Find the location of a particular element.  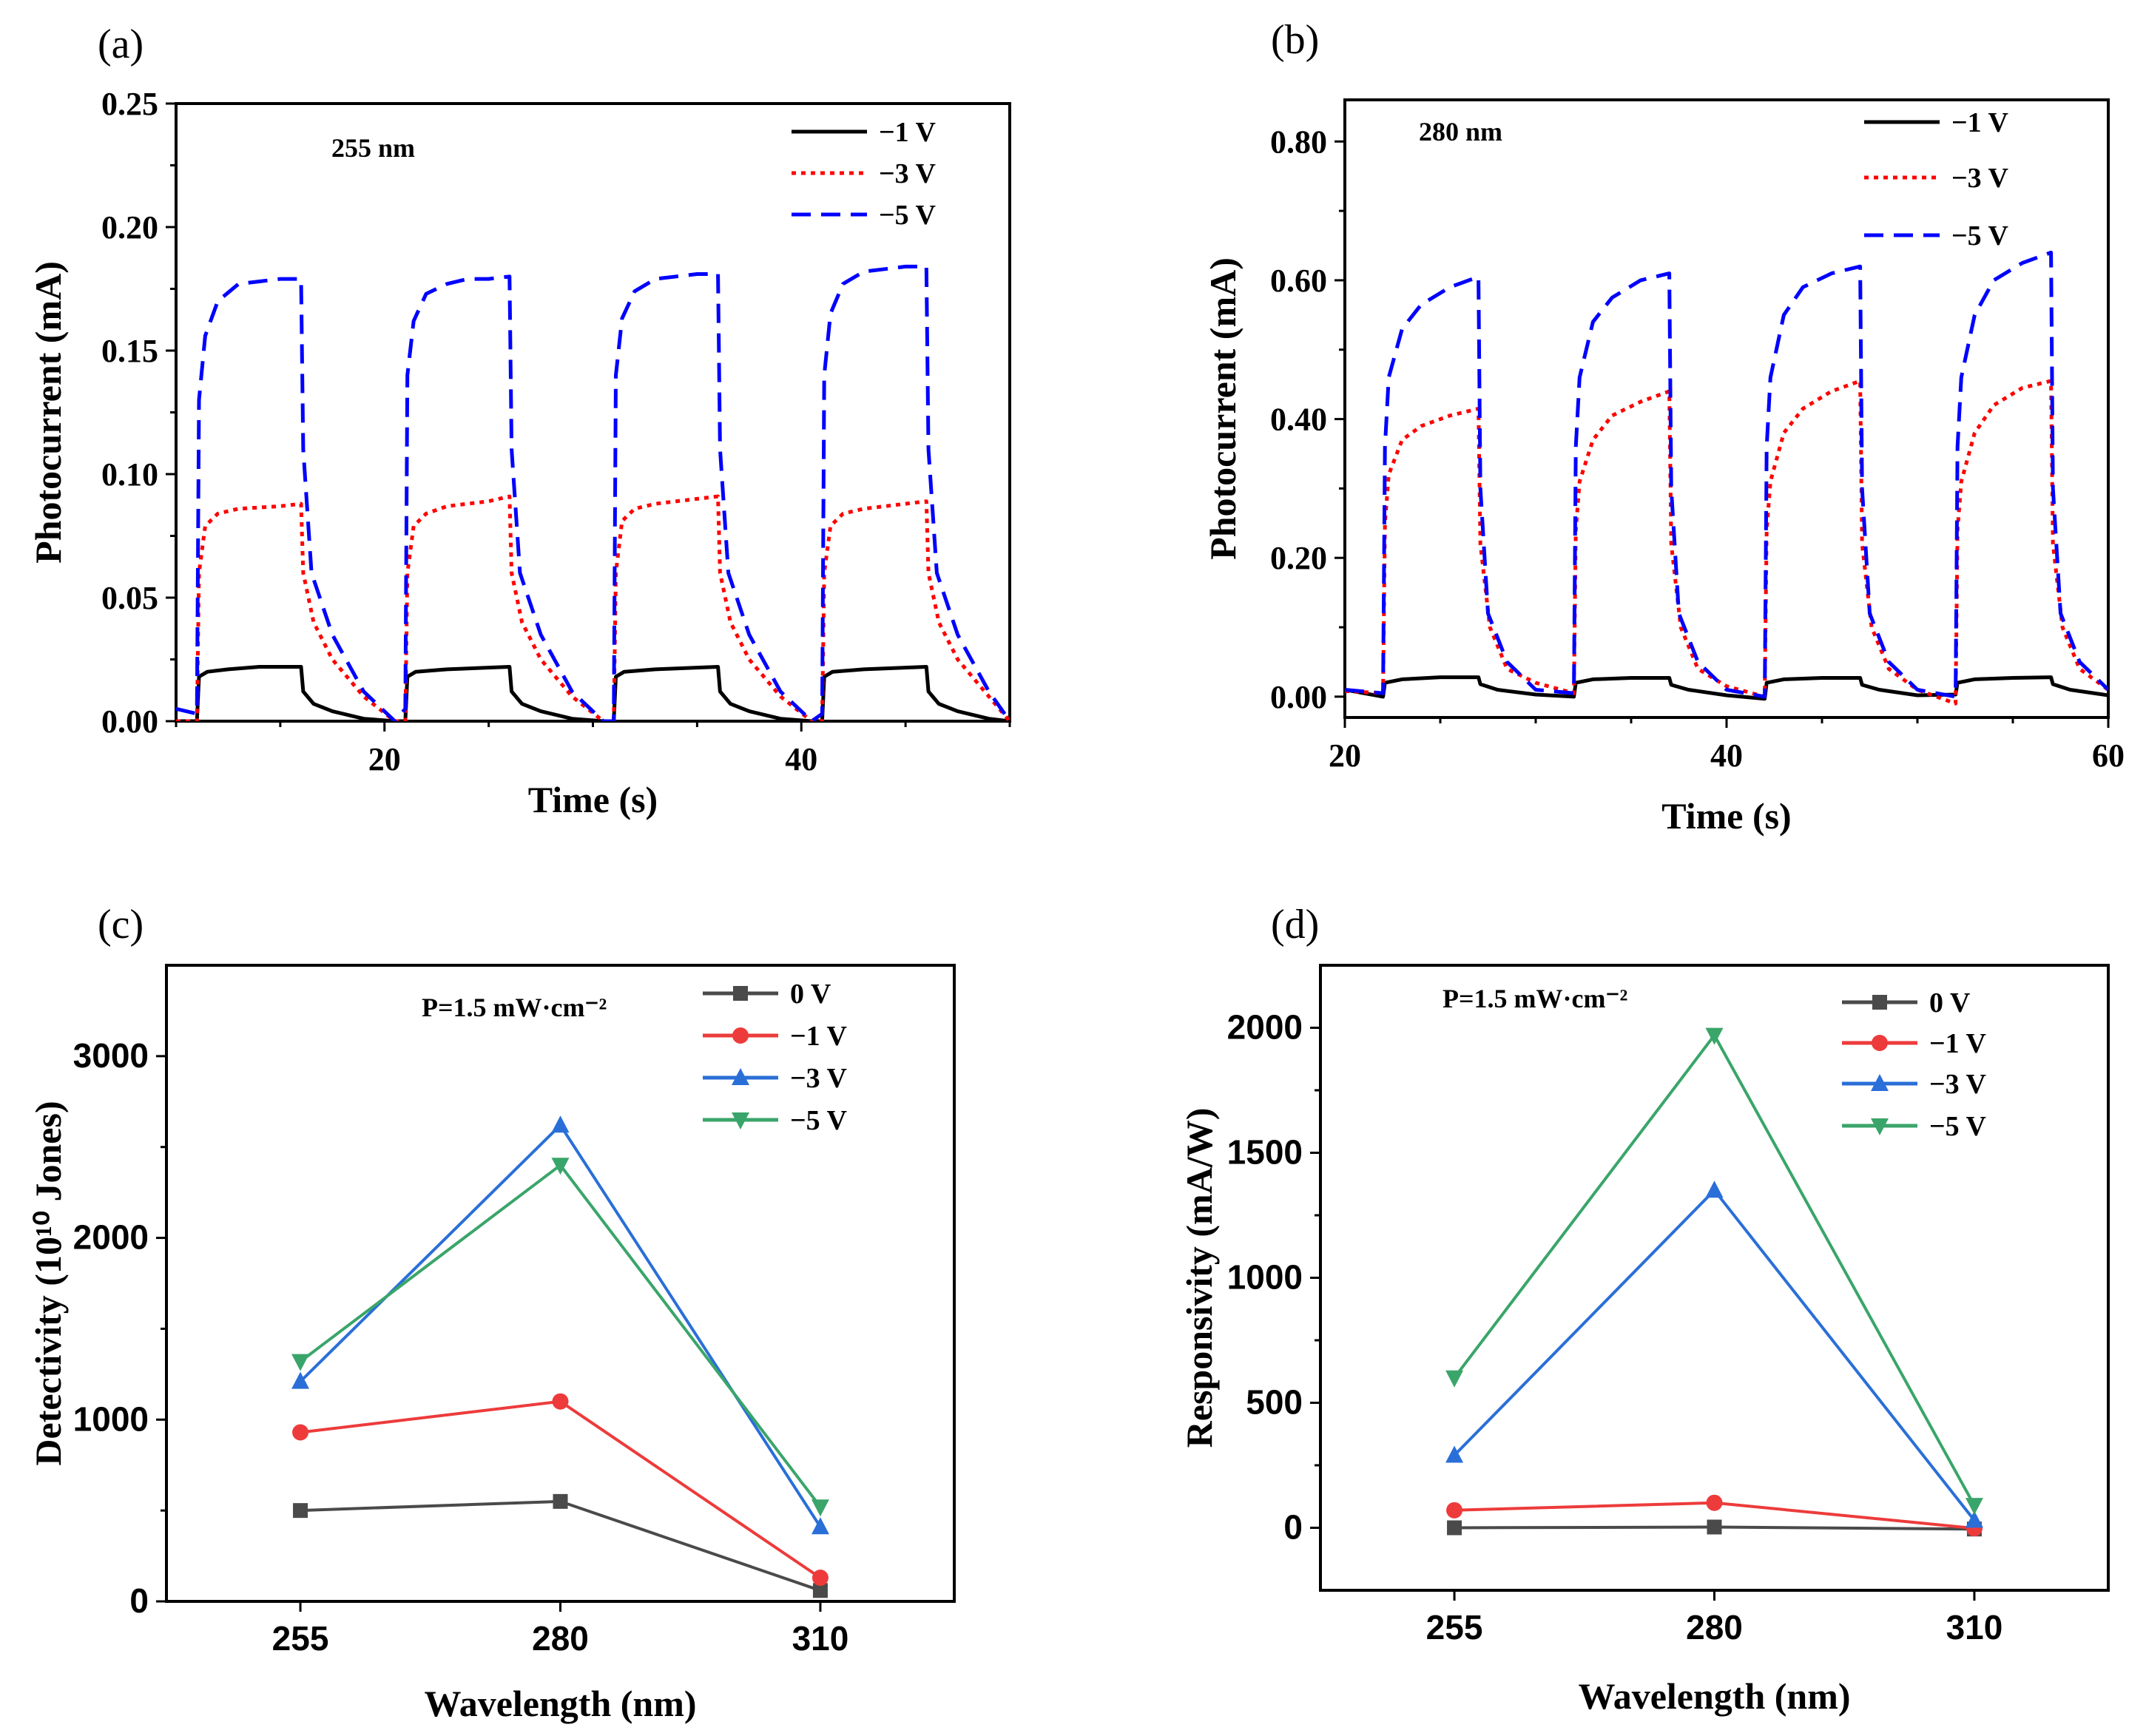

y-axis-label: Detectivity (10¹⁰ Jones) is located at coordinates (48, 1283).